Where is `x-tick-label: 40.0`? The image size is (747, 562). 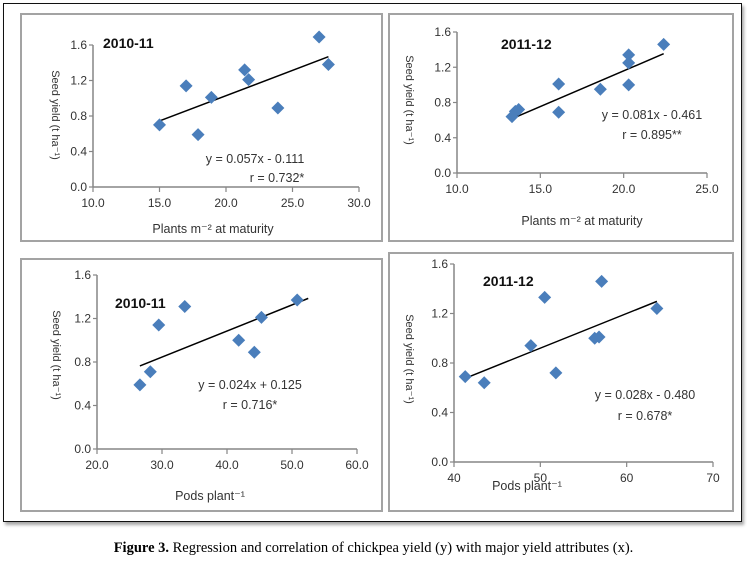
x-tick-label: 40.0 is located at coordinates (227, 465).